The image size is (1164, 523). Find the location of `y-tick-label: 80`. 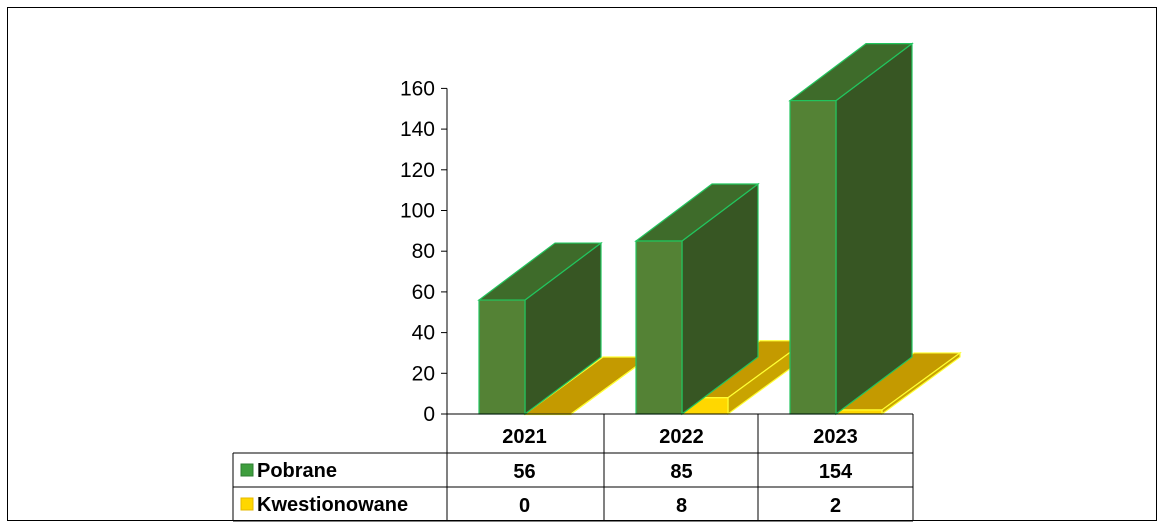

y-tick-label: 80 is located at coordinates (423, 251).